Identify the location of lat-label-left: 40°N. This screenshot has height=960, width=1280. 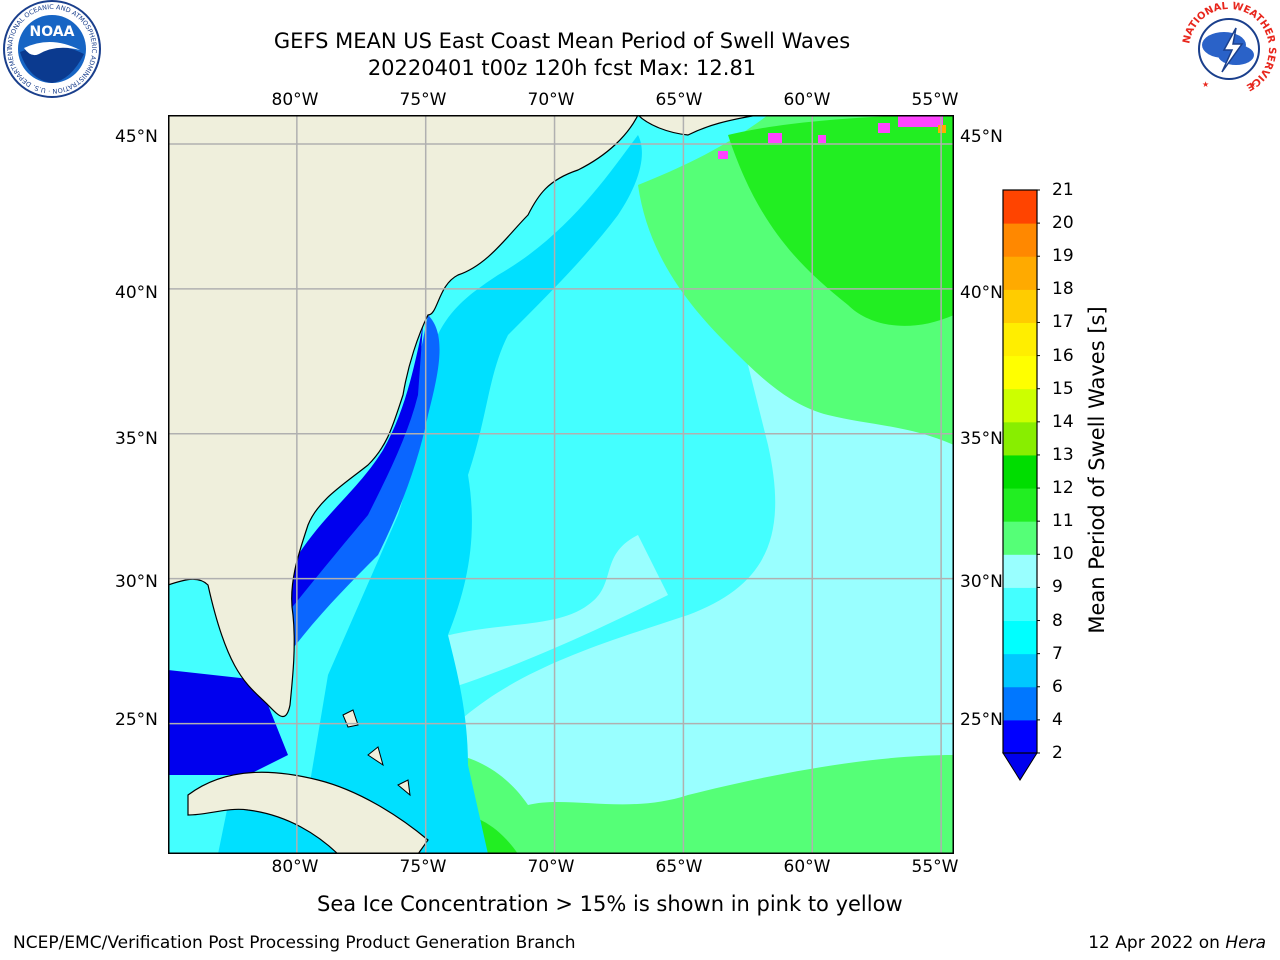
(136, 293).